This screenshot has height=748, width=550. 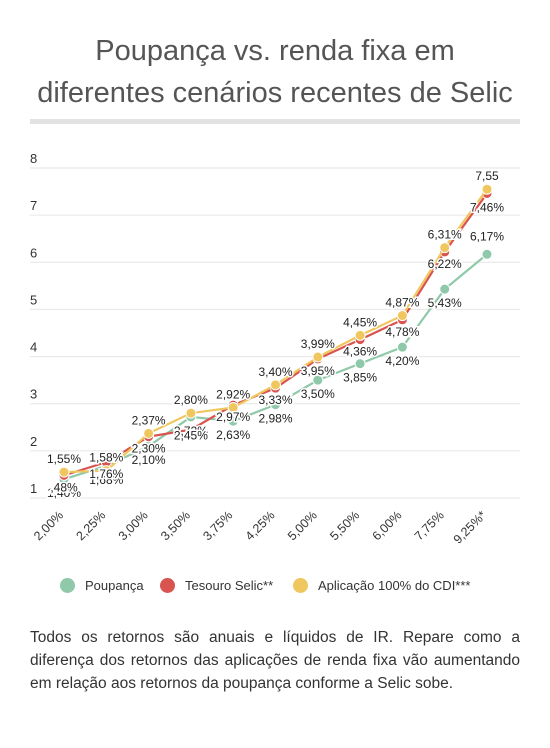 What do you see at coordinates (487, 236) in the screenshot?
I see `data-label: 6,17%` at bounding box center [487, 236].